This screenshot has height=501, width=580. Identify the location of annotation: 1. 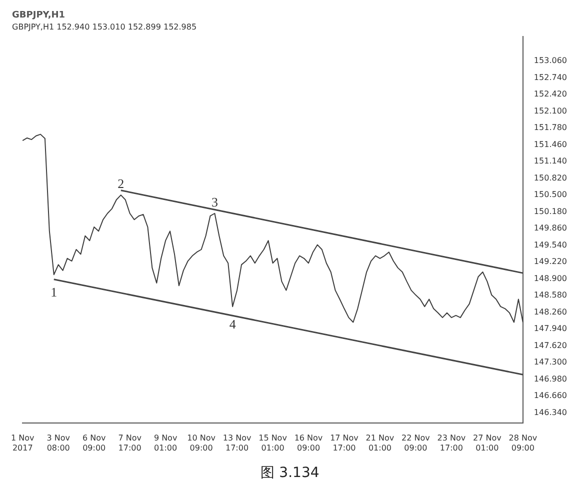
(54, 292).